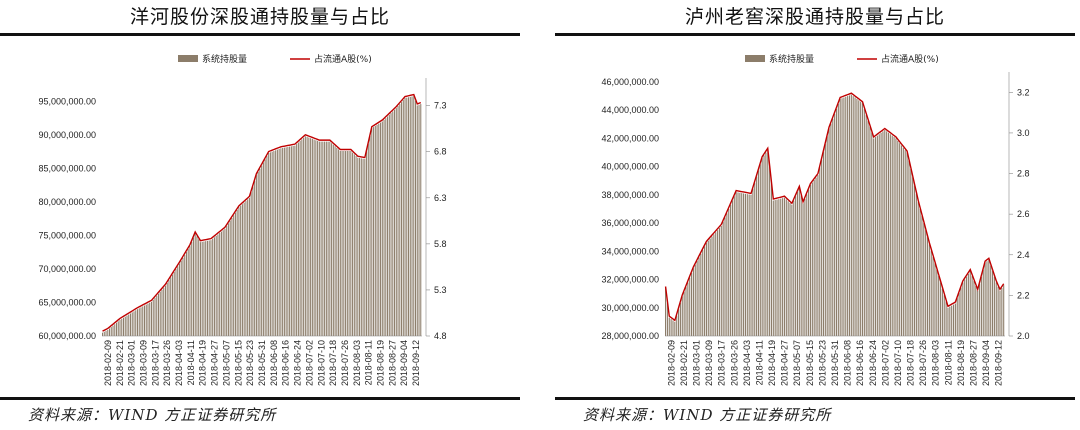 This screenshot has width=1080, height=430. I want to click on y2-tick-label: 3.2, so click(1023, 92).